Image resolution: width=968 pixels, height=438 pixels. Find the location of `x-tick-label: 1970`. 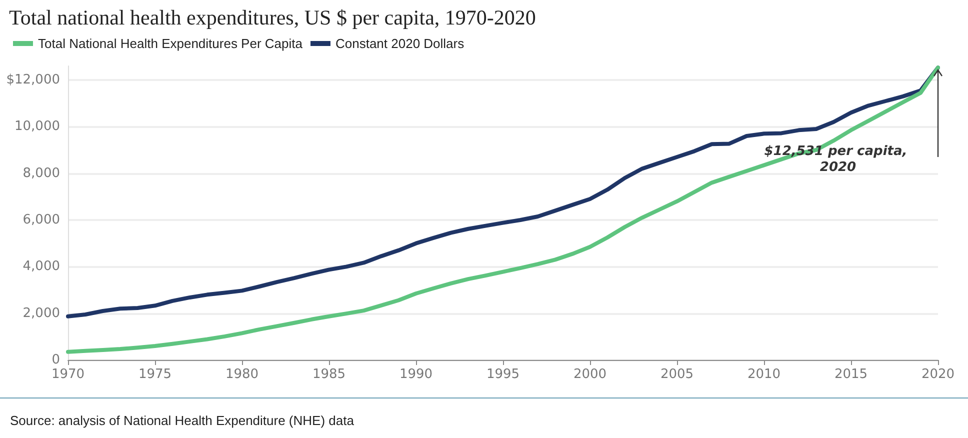

x-tick-label: 1970 is located at coordinates (68, 374).